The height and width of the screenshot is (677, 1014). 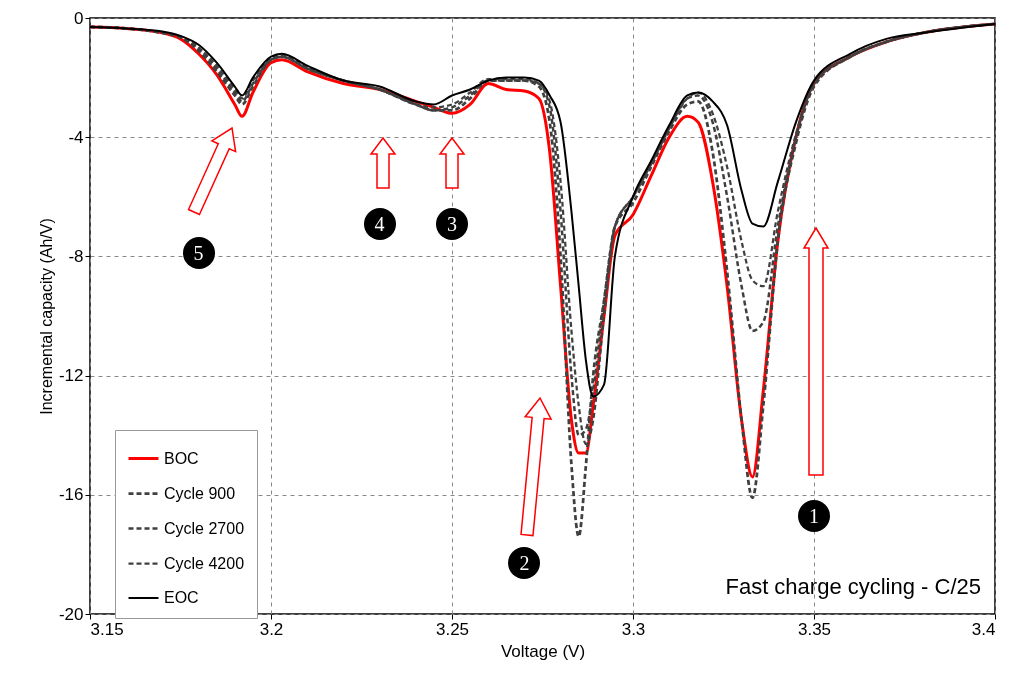 What do you see at coordinates (204, 528) in the screenshot?
I see `legend-label: Cycle 2700` at bounding box center [204, 528].